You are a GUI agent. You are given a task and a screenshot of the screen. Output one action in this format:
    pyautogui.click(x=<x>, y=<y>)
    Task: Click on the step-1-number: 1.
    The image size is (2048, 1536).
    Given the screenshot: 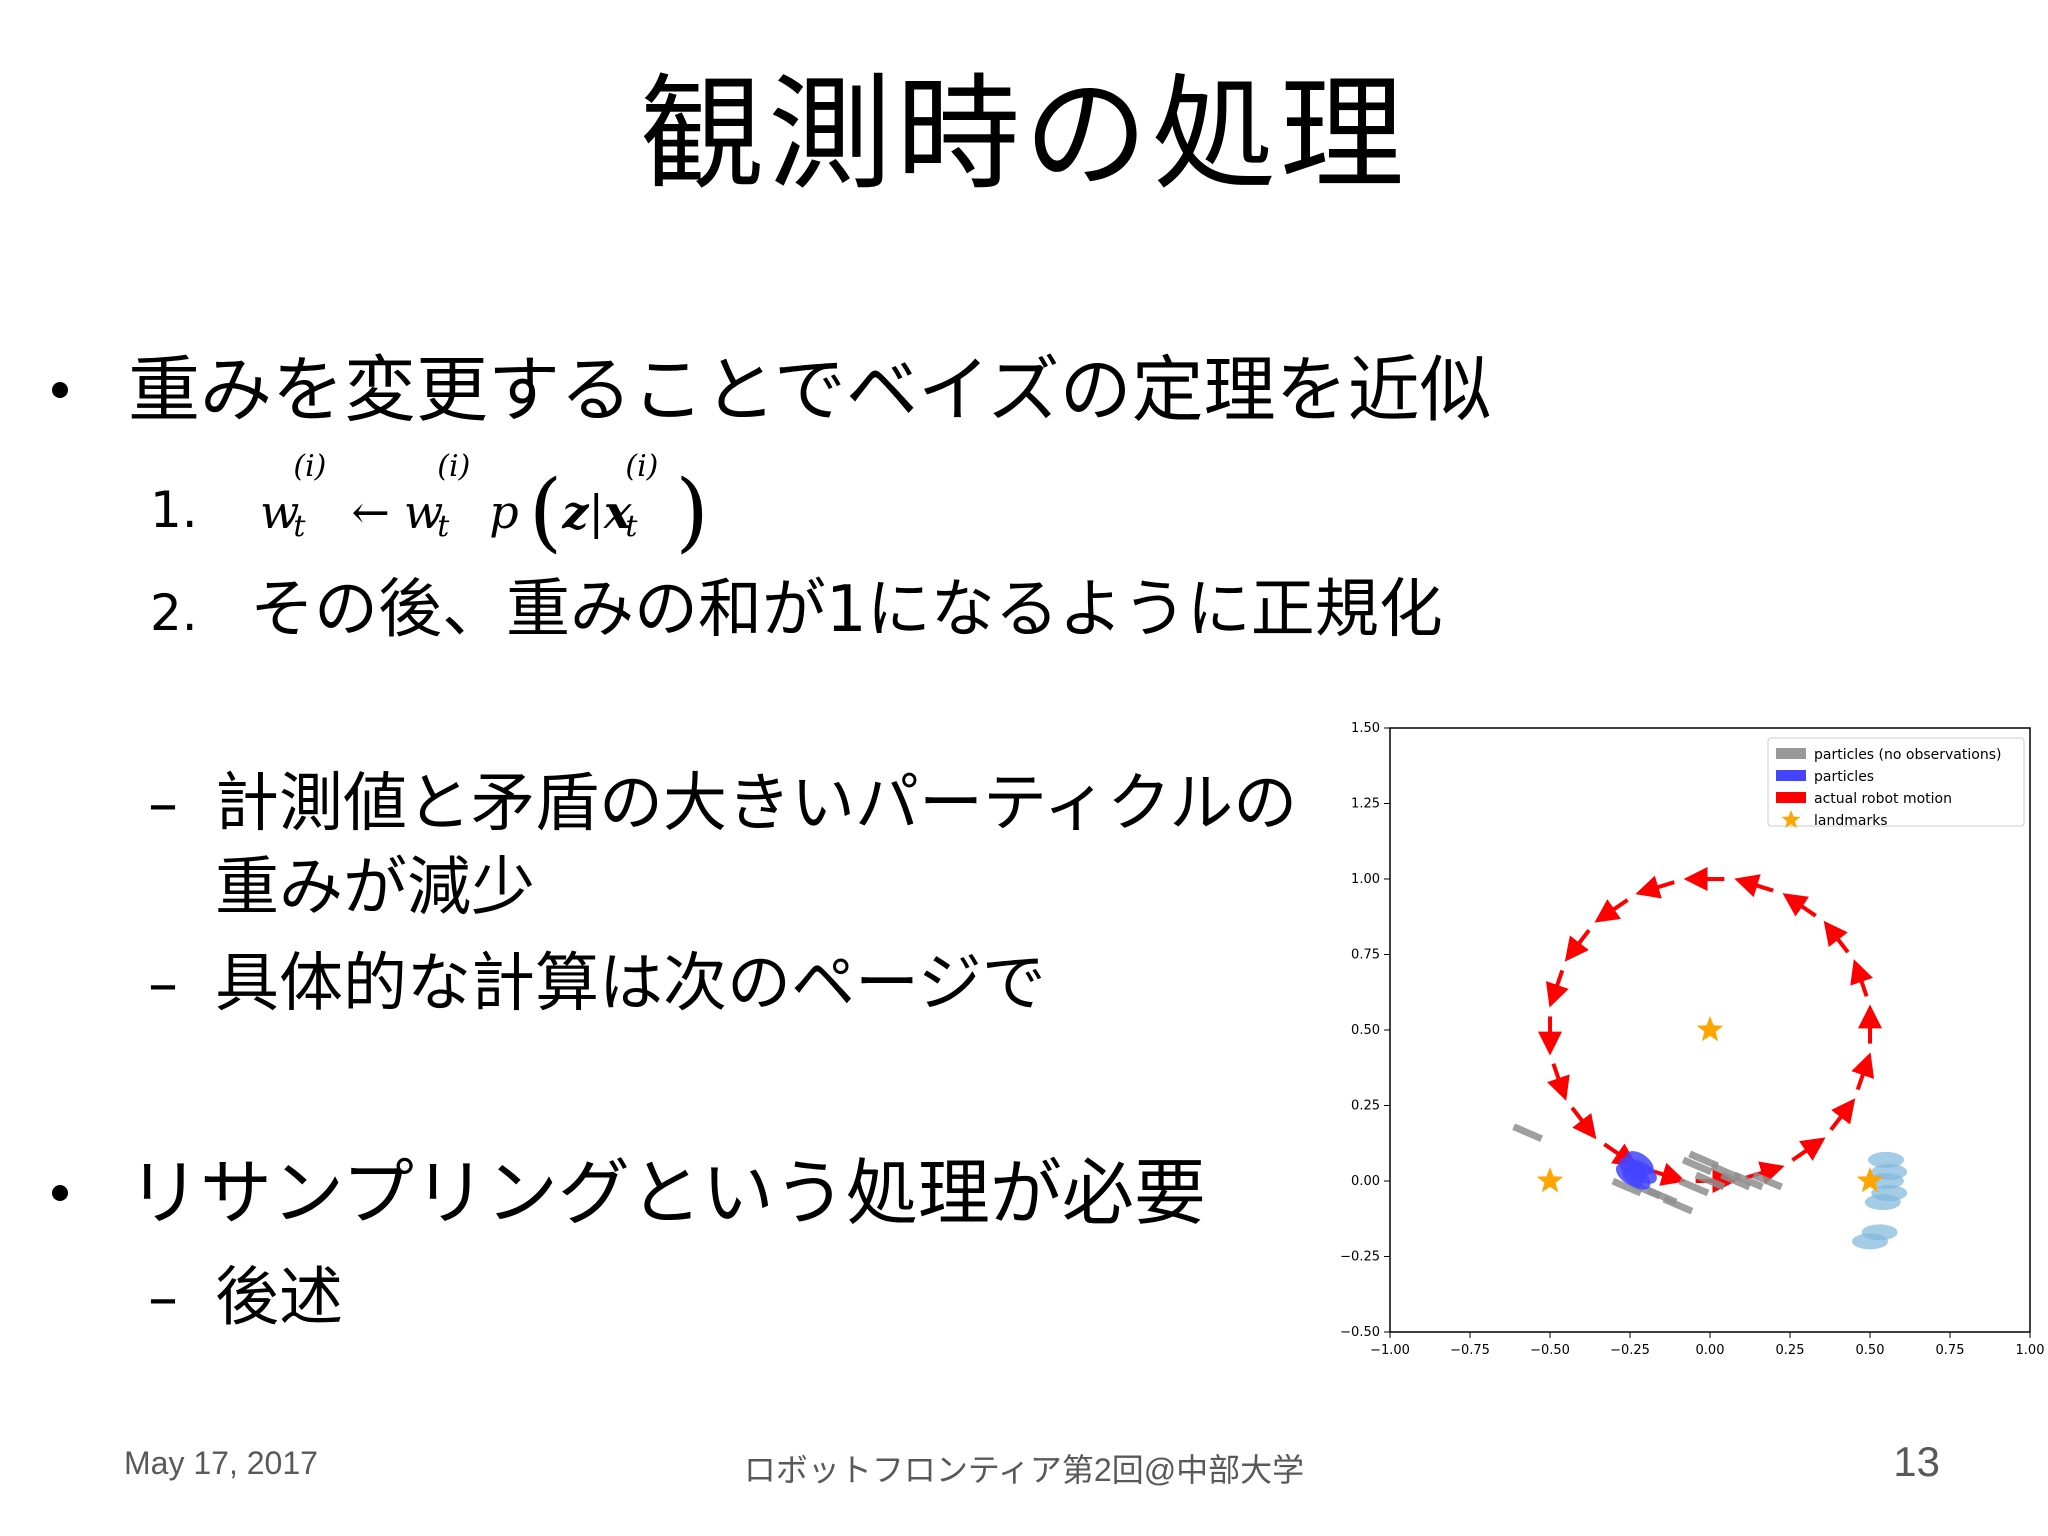 What is the action you would take?
    pyautogui.click(x=174, y=510)
    